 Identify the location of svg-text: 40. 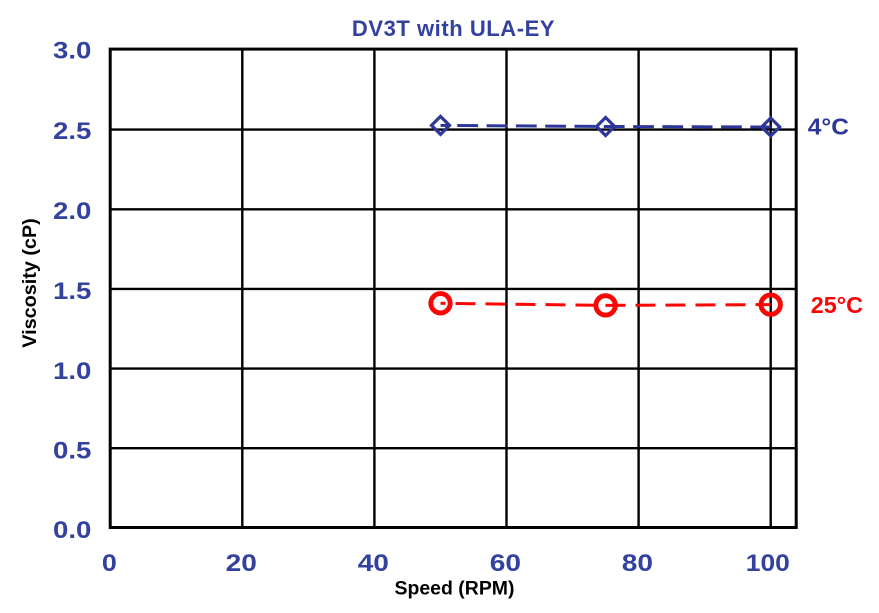
(373, 563).